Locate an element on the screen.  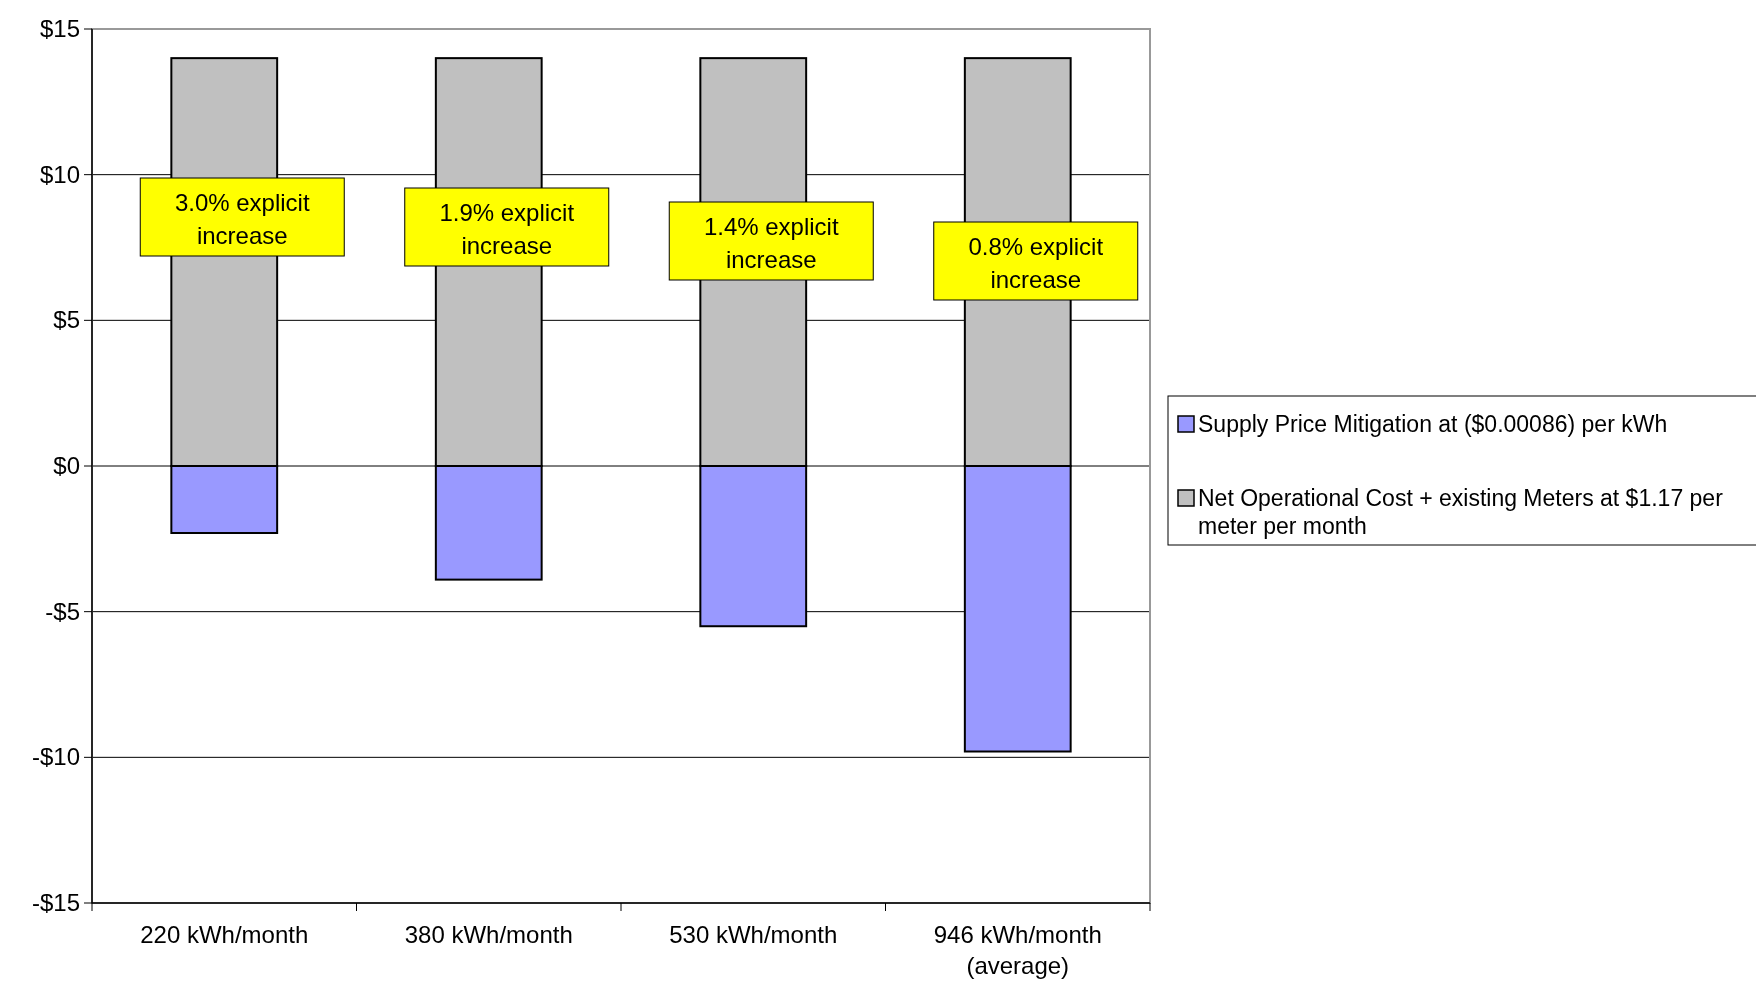
x-tick-label: 220 kWh/month is located at coordinates (224, 934).